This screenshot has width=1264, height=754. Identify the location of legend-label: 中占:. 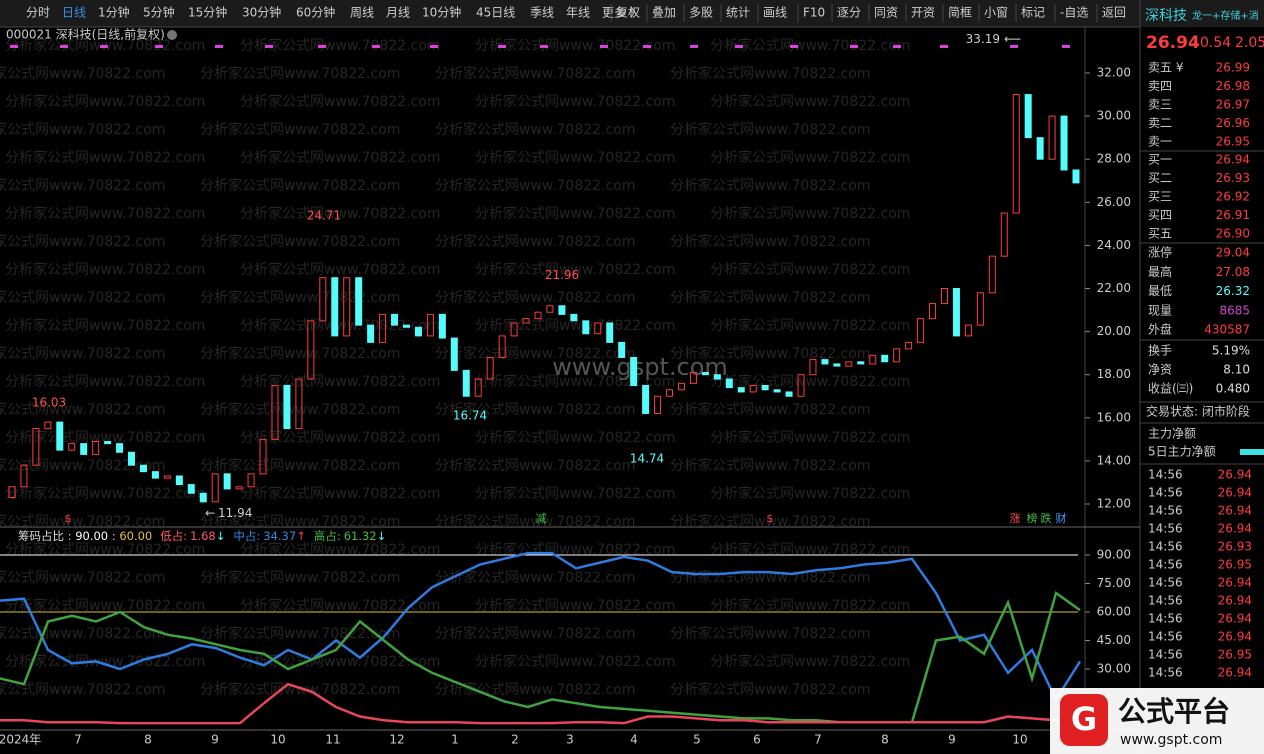
(246, 536).